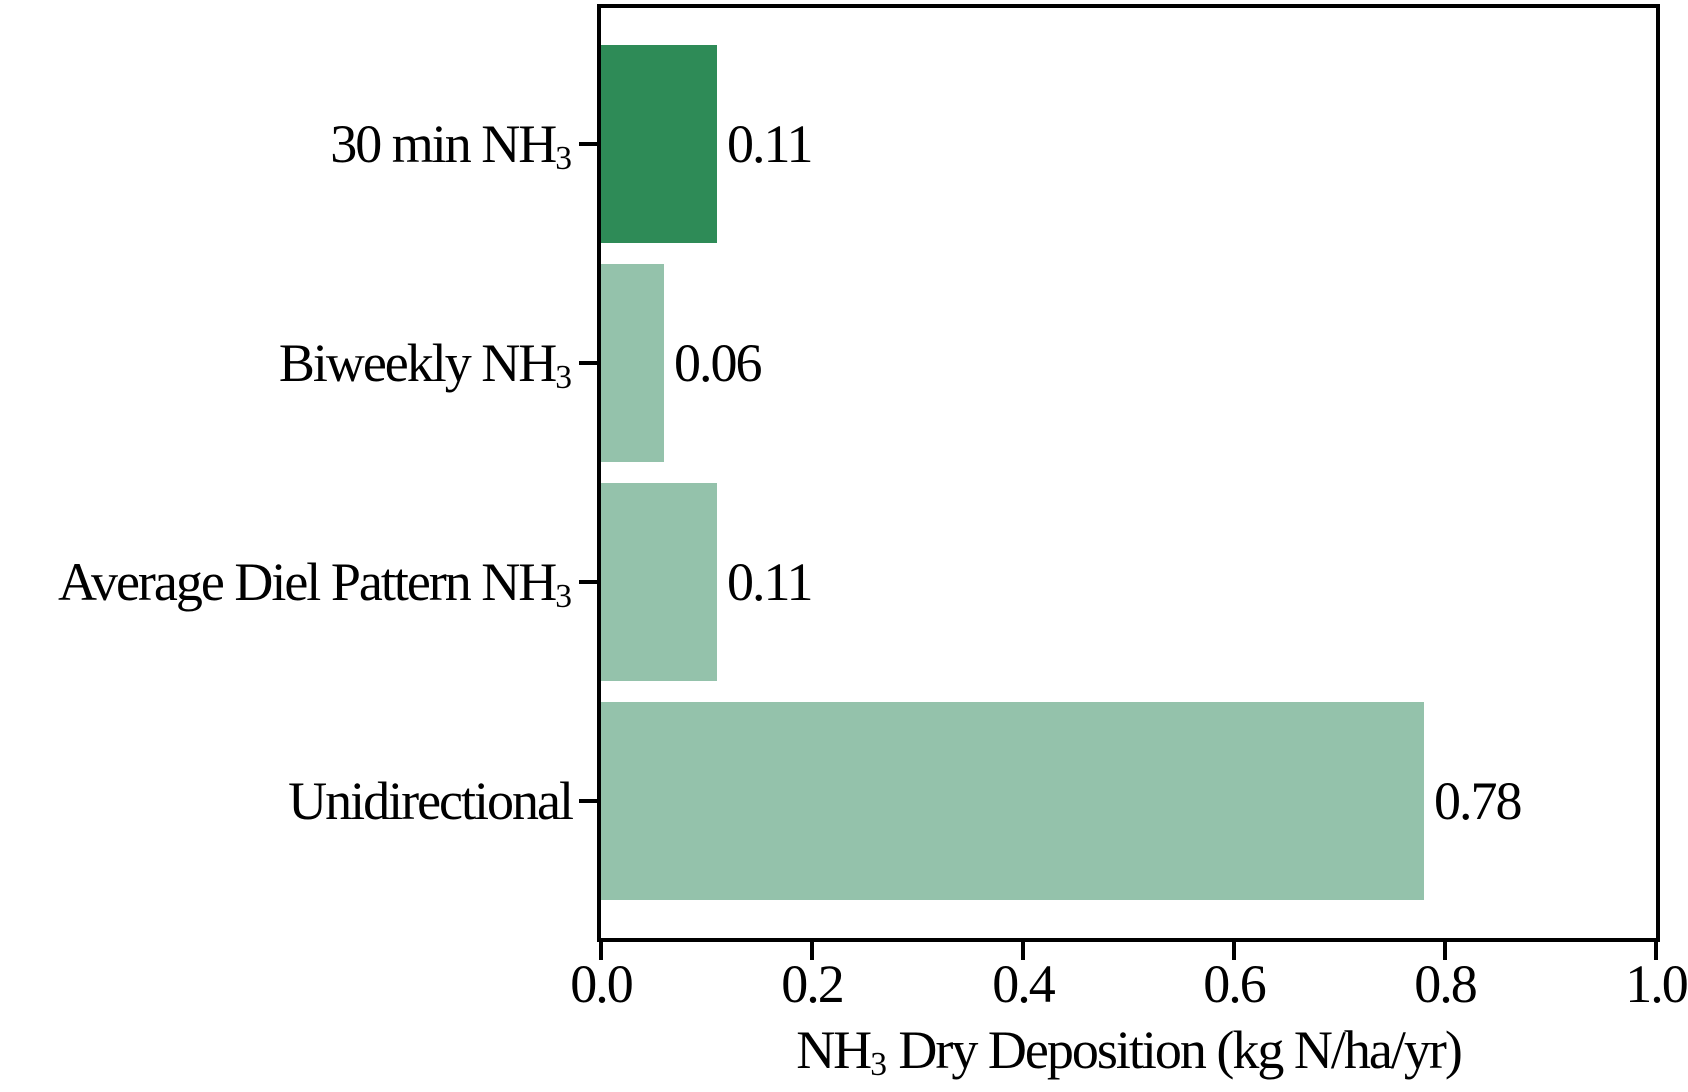 This screenshot has width=1688, height=1092. Describe the element at coordinates (425, 365) in the screenshot. I see `category-label: Biweekly NH3` at that location.